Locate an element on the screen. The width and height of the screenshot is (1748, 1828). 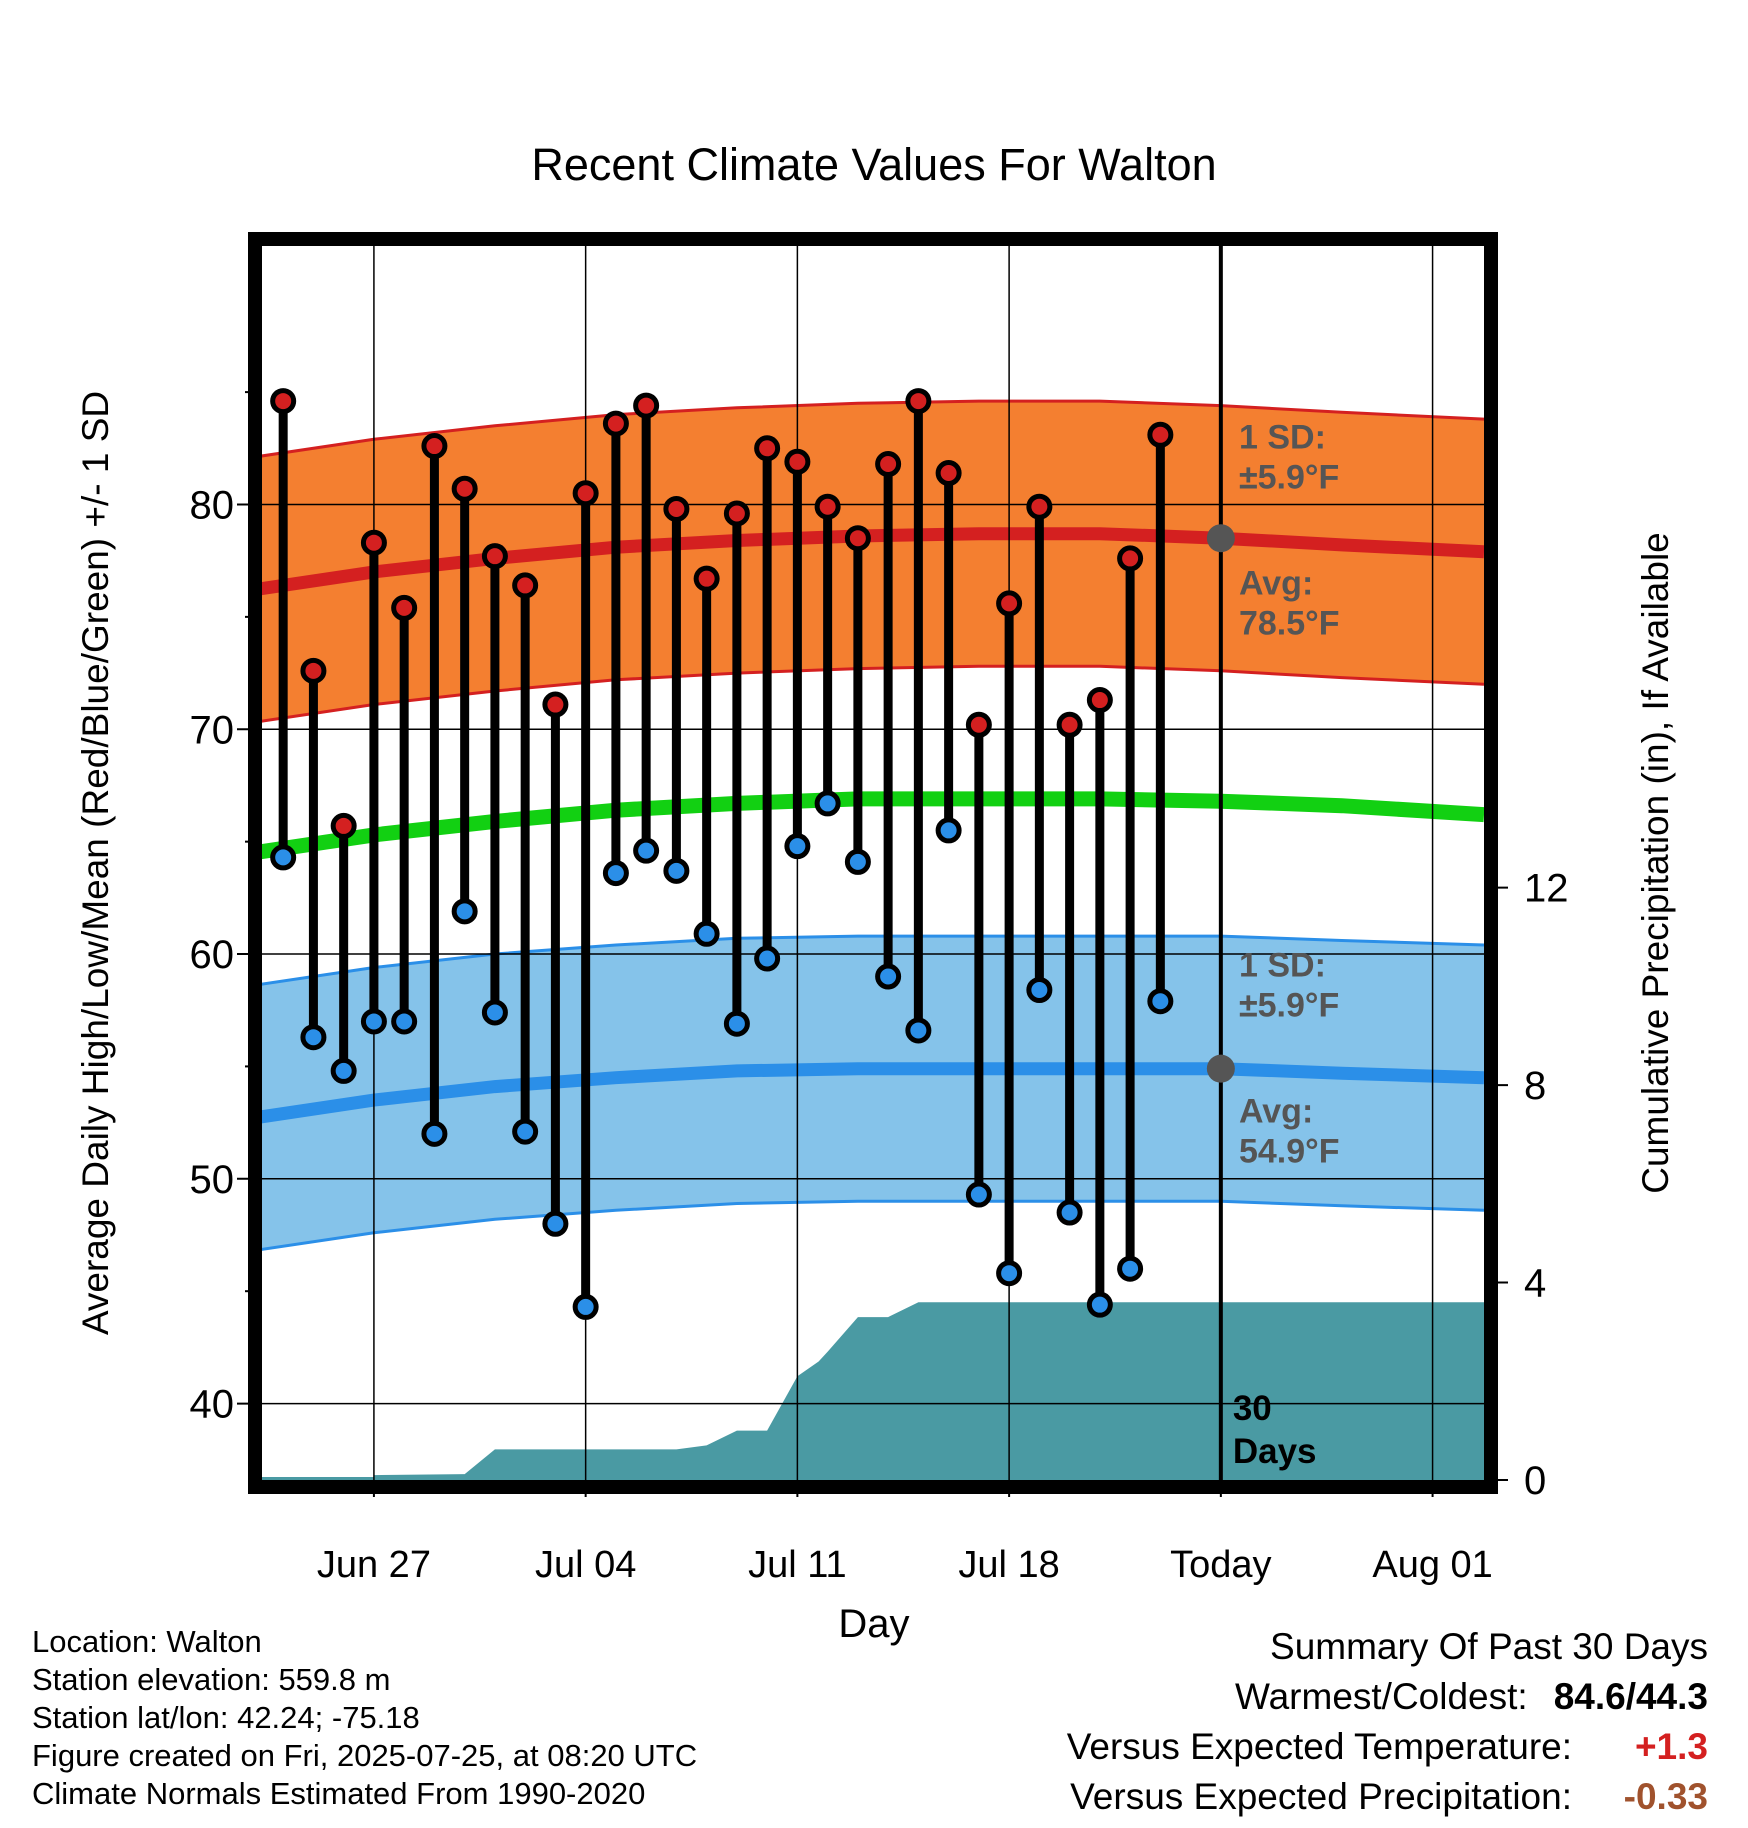
x-tick-label: Jul 18 is located at coordinates (1008, 1565).